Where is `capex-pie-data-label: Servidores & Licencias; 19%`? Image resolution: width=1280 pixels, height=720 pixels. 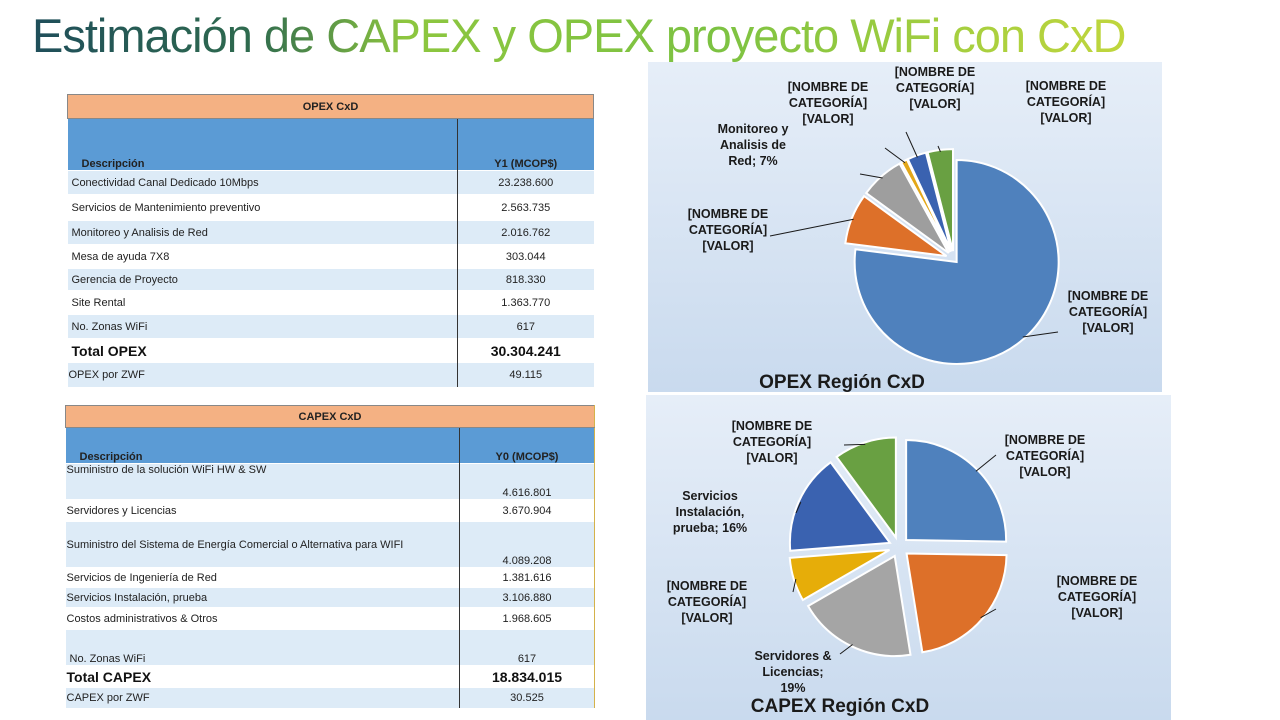 capex-pie-data-label: Servidores & Licencias; 19% is located at coordinates (792, 672).